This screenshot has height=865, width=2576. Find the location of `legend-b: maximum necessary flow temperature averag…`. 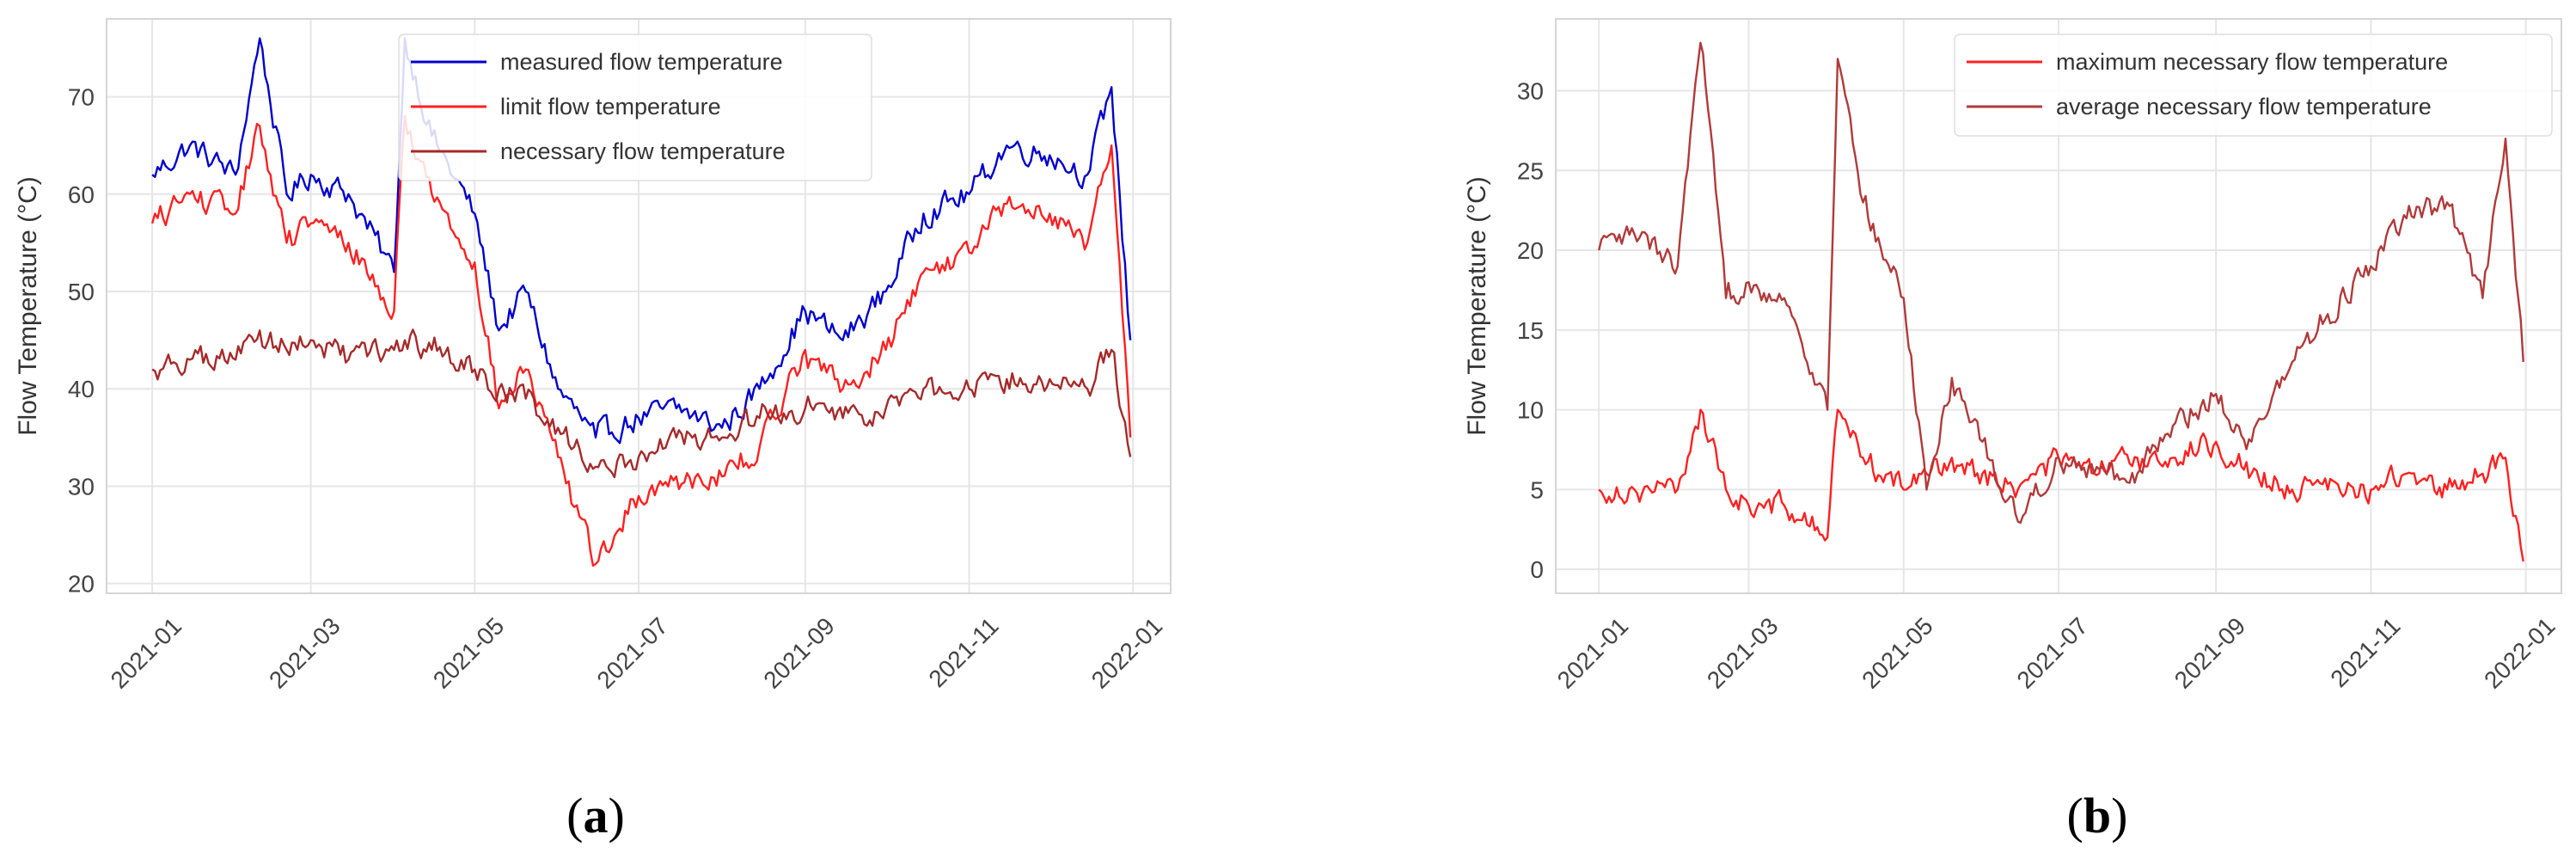

legend-b: maximum necessary flow temperature averag… is located at coordinates (2253, 85).